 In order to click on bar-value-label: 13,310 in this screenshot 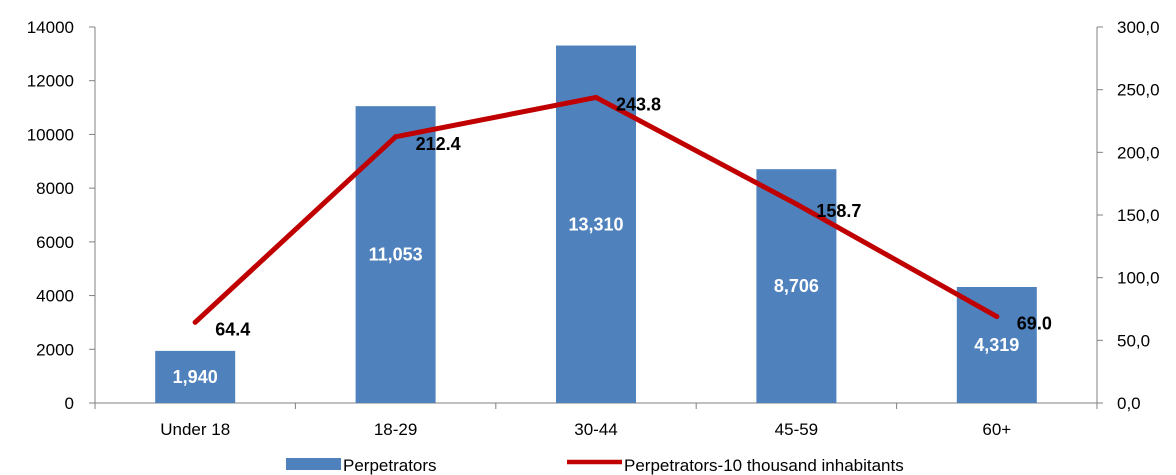, I will do `click(595, 224)`.